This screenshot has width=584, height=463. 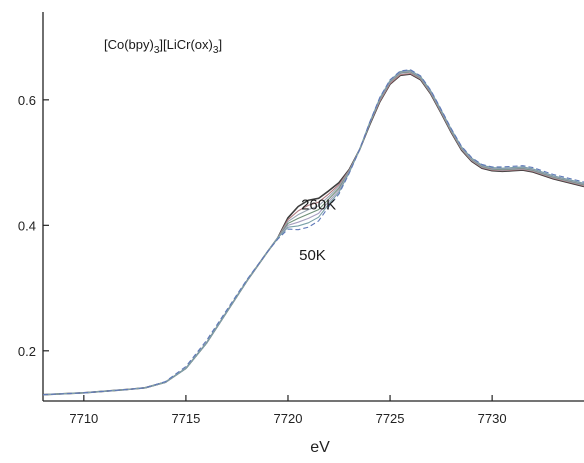 I want to click on y-tick-label: 0.6, so click(x=27, y=100).